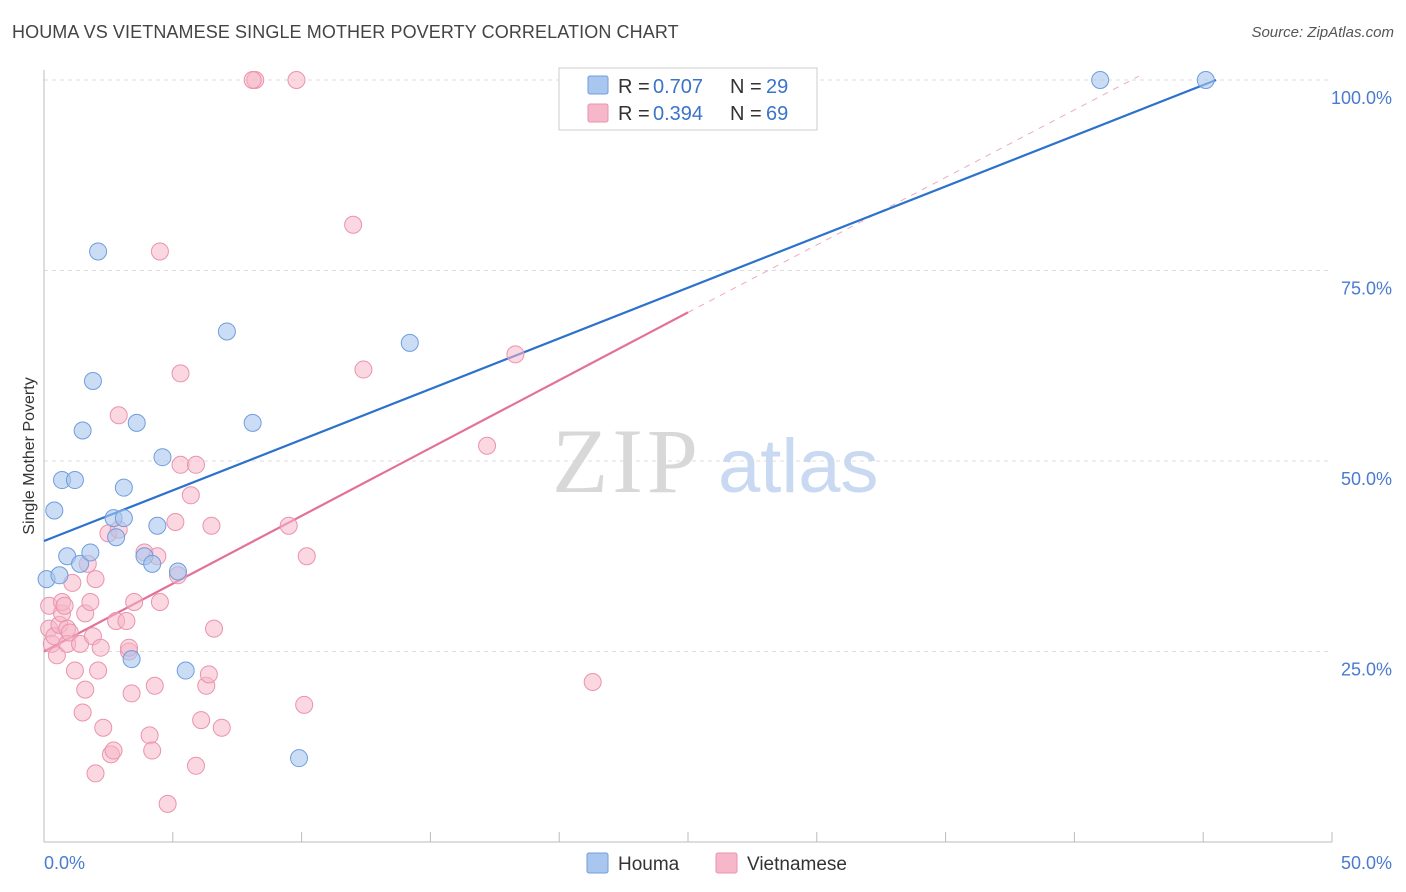  What do you see at coordinates (649, 864) in the screenshot?
I see `bottom-legend-houma: Houma` at bounding box center [649, 864].